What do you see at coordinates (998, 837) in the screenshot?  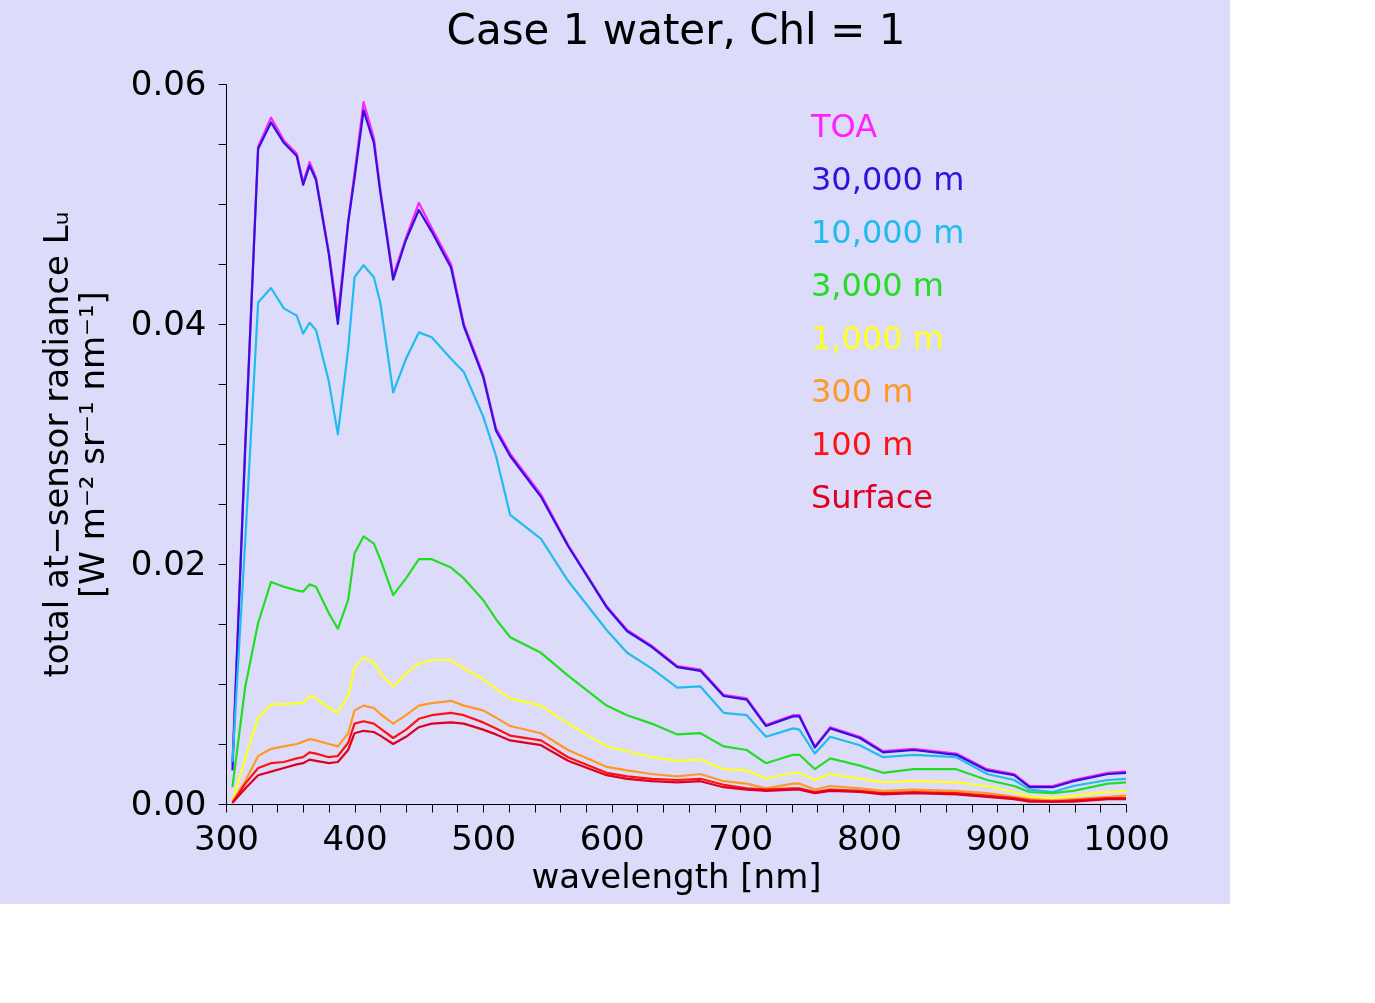 I see `x-tick-label: 900` at bounding box center [998, 837].